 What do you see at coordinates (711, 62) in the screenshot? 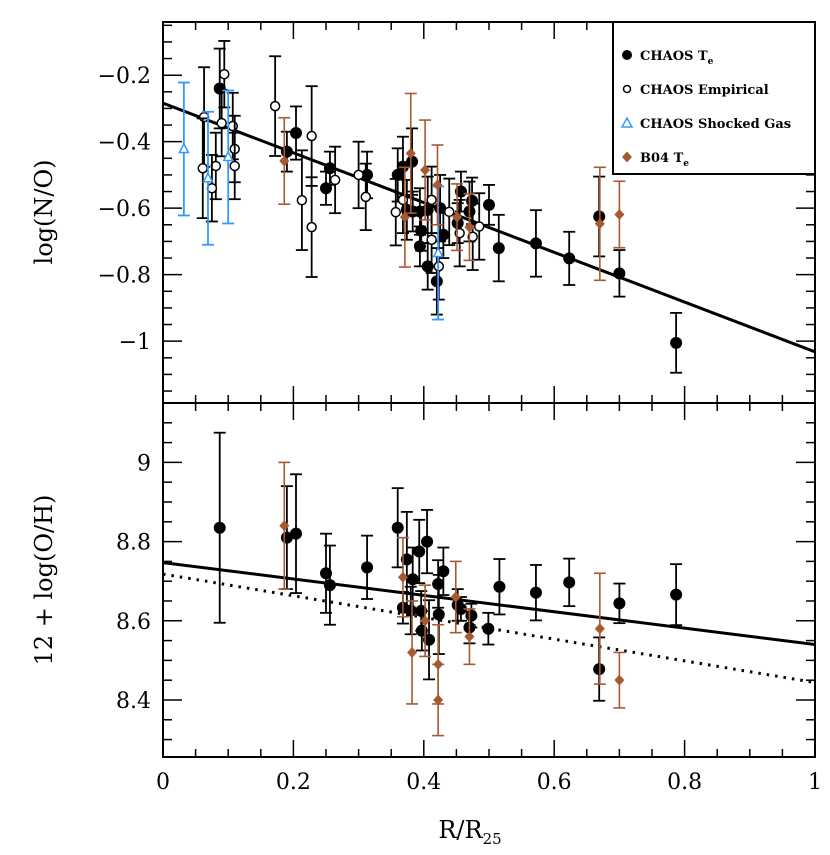
I see `legend-label-subscript: e` at bounding box center [711, 62].